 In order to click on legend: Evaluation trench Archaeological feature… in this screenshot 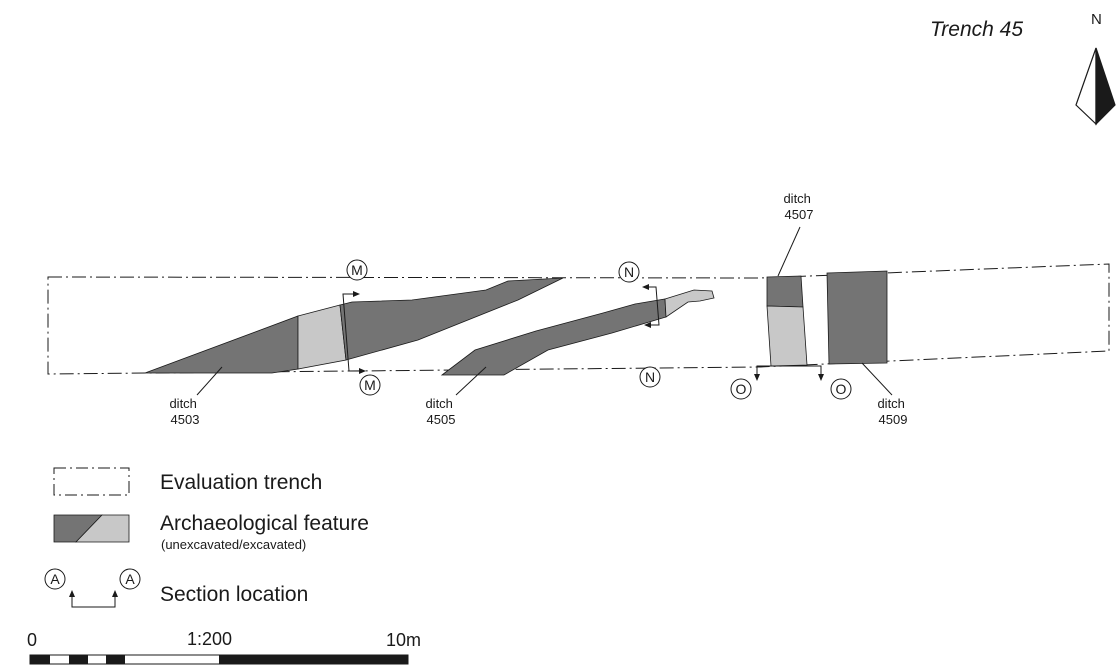, I will do `click(206, 537)`.